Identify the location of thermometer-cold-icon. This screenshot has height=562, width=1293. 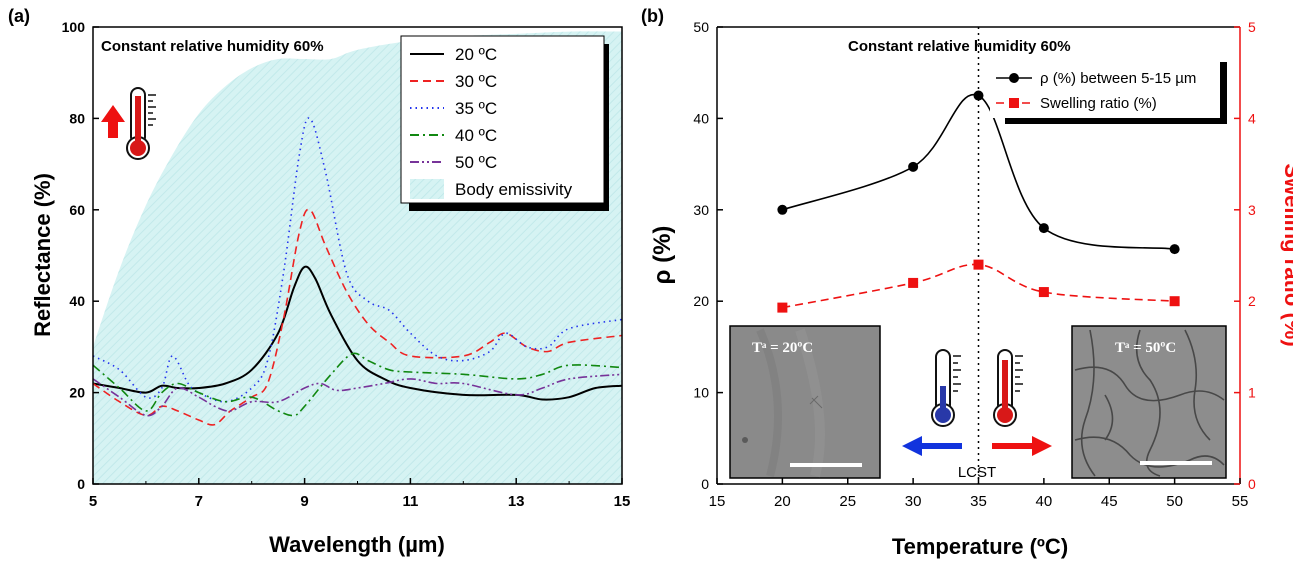
(946, 388).